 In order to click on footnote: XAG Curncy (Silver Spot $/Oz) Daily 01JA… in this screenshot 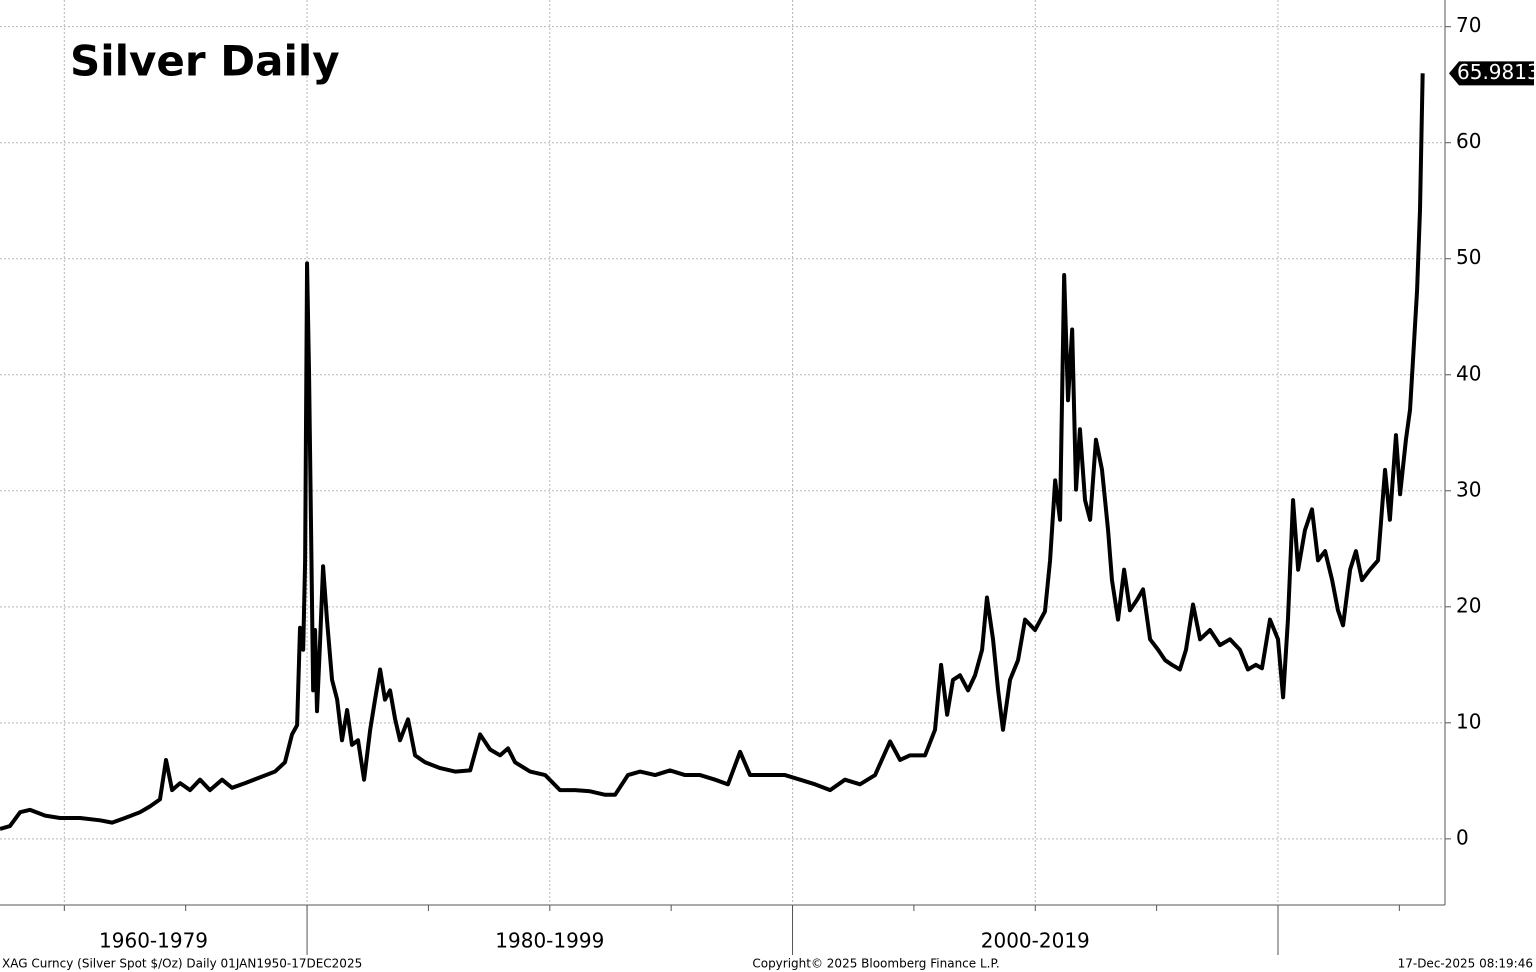, I will do `click(182, 964)`.